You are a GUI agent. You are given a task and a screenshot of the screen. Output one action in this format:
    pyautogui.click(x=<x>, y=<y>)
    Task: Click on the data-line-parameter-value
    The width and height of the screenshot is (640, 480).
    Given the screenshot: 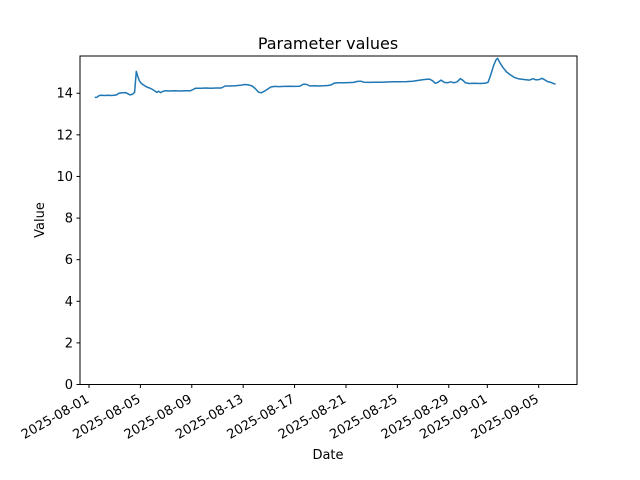 What is the action you would take?
    pyautogui.click(x=325, y=78)
    